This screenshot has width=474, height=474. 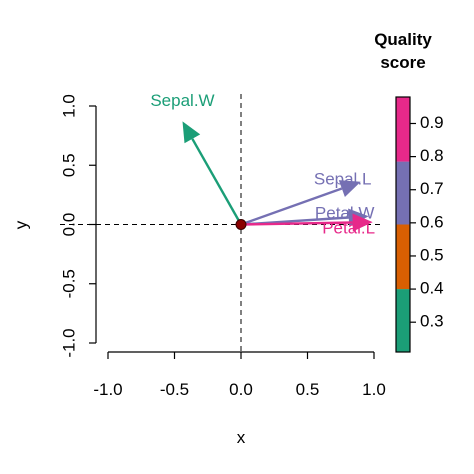 I want to click on y-tick-label: 1.0, so click(x=68, y=106).